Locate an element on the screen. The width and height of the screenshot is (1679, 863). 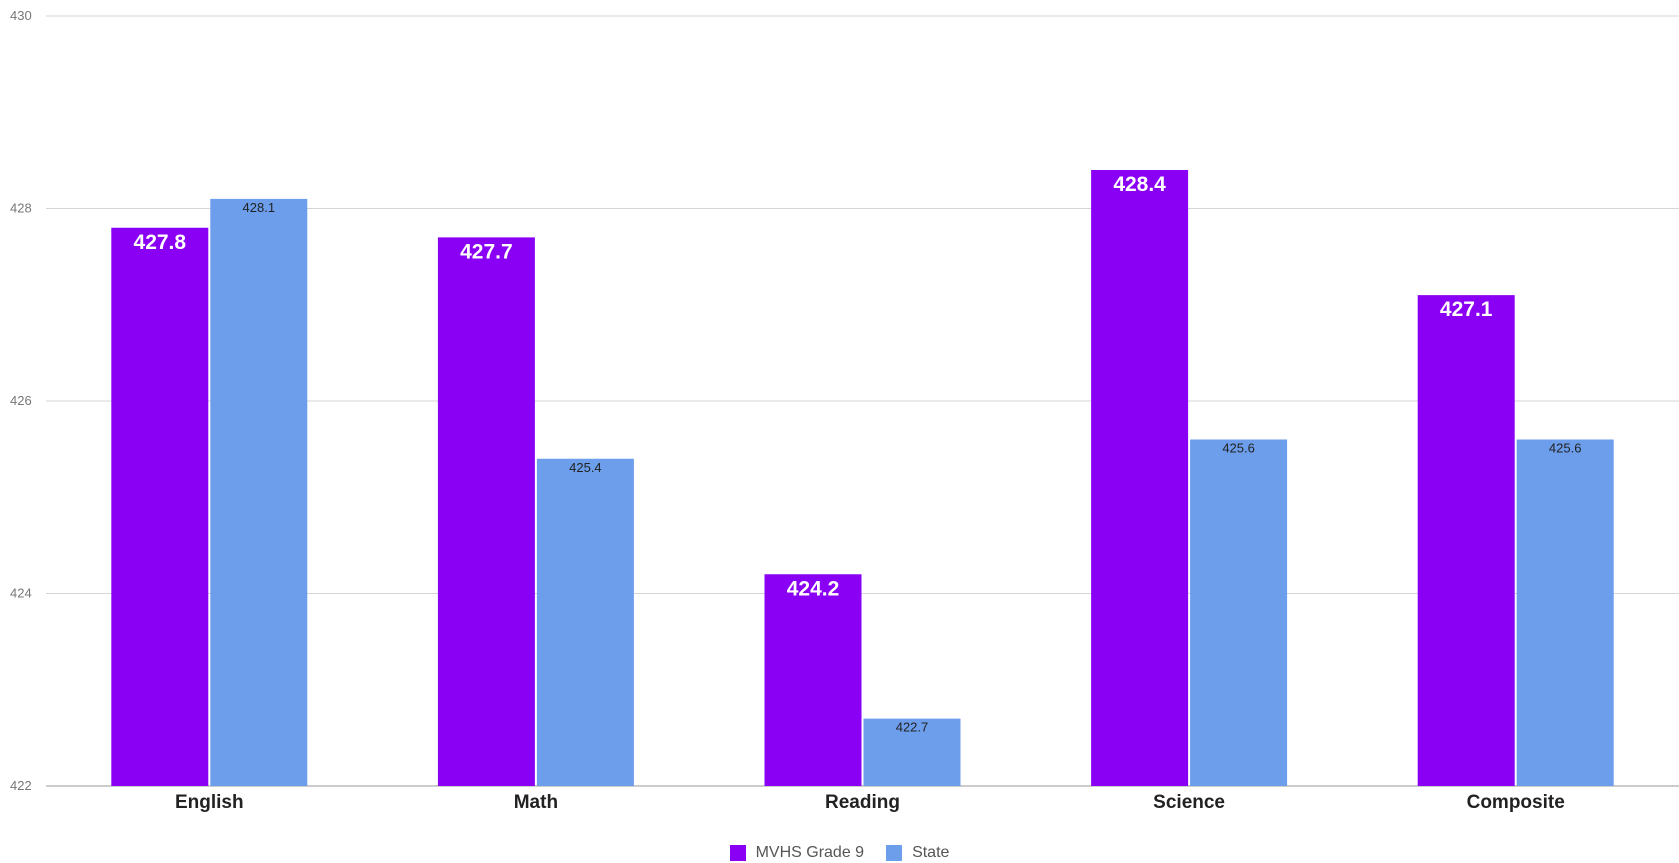
y-tick-label: 426 is located at coordinates (21, 400).